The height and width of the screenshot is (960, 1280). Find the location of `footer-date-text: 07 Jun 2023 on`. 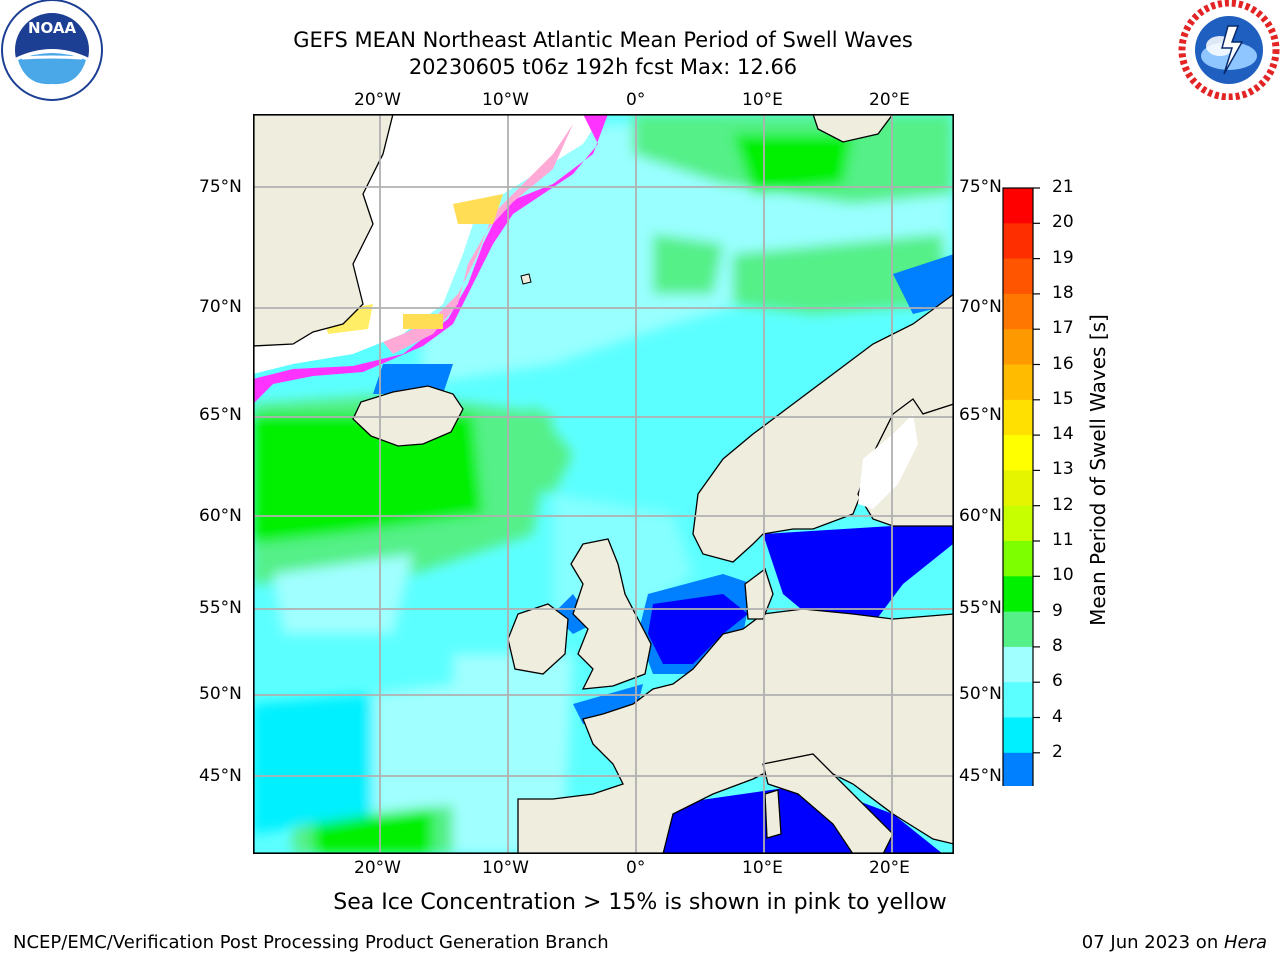

footer-date-text: 07 Jun 2023 on is located at coordinates (1152, 942).